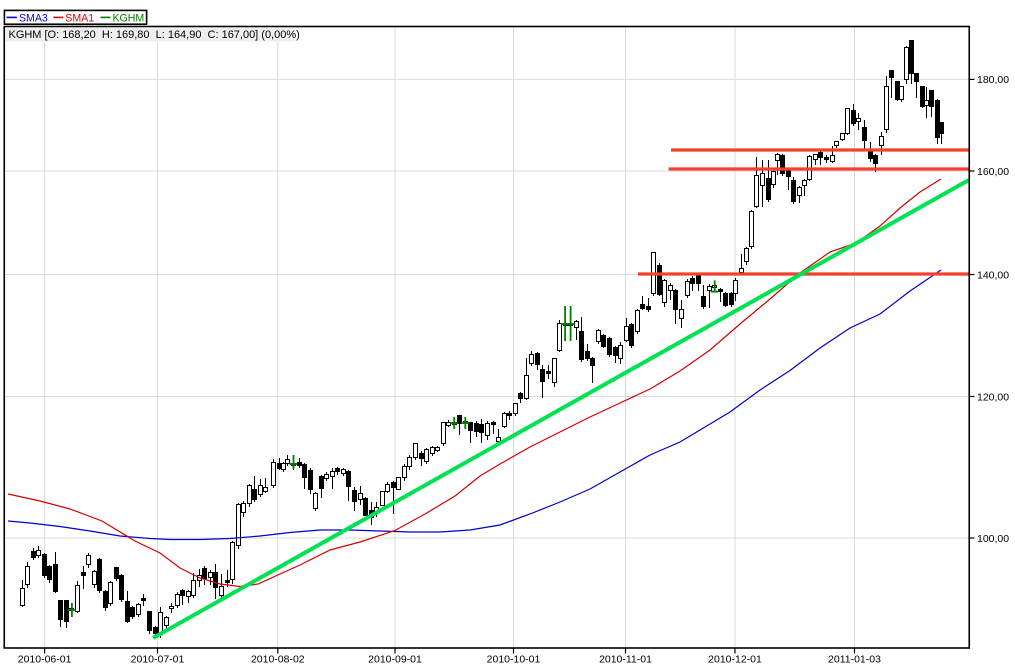  I want to click on svg-text: 140,00, so click(993, 275).